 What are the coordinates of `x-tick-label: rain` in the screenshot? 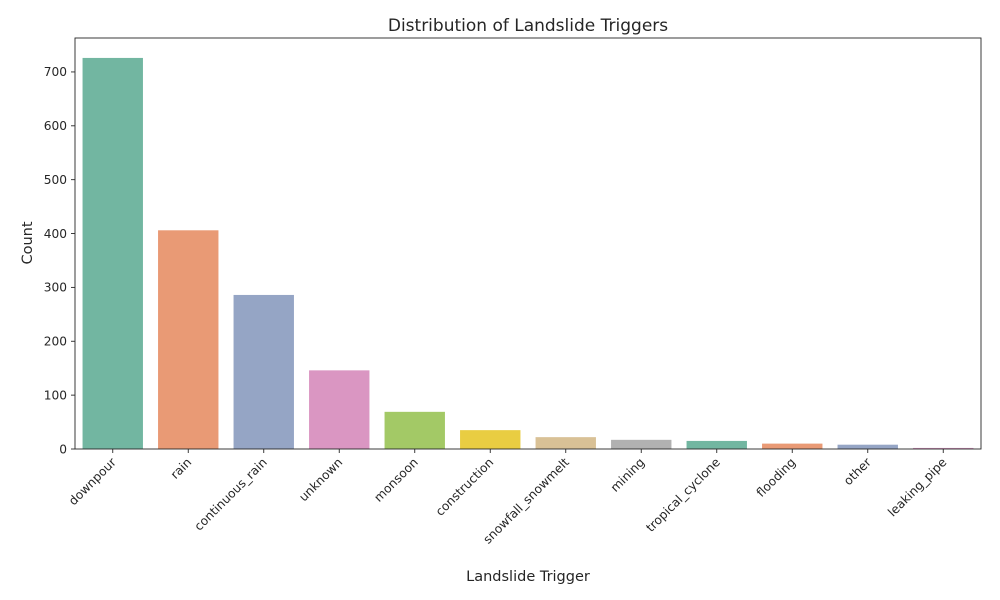 It's located at (181, 468).